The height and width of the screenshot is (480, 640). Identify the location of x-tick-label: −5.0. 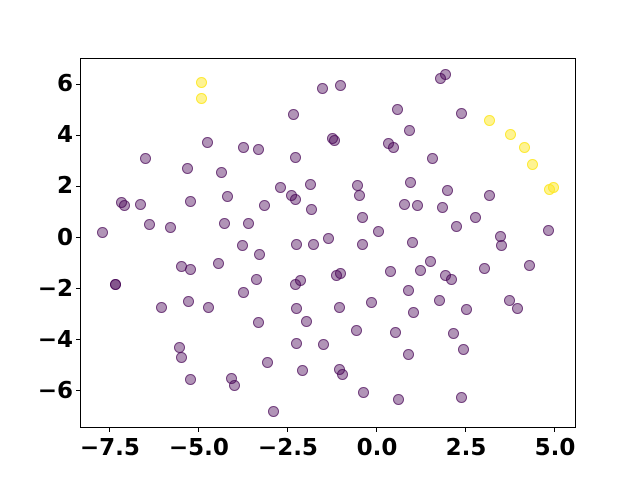
(198, 448).